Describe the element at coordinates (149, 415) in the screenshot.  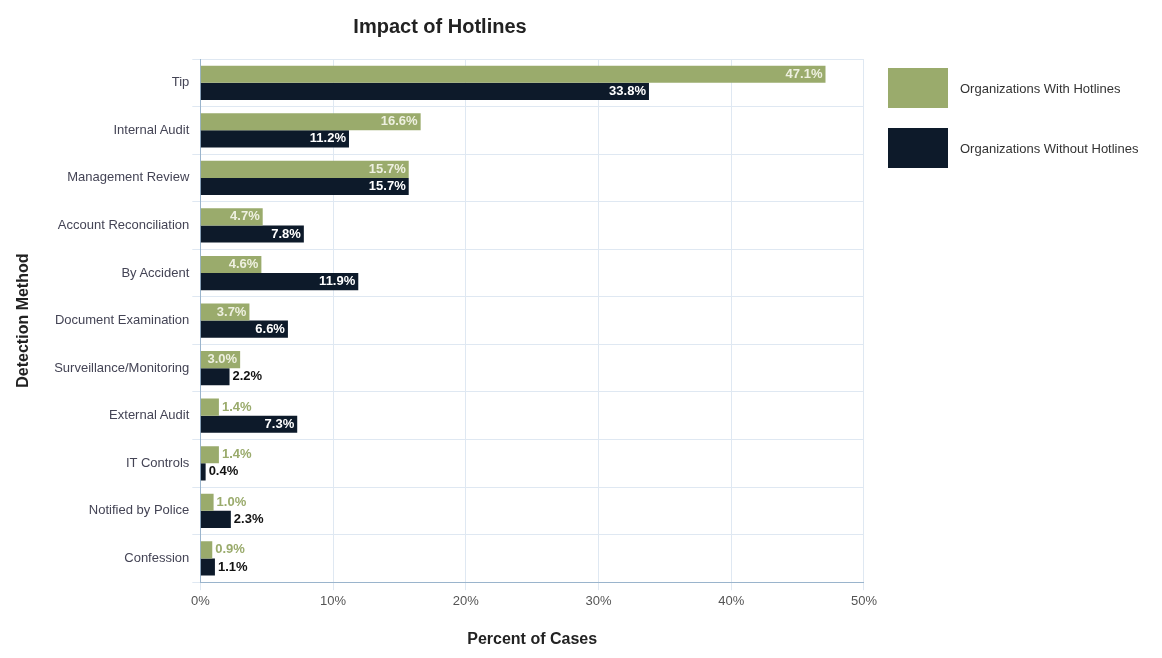
I see `y-tick-label: External Audit` at that location.